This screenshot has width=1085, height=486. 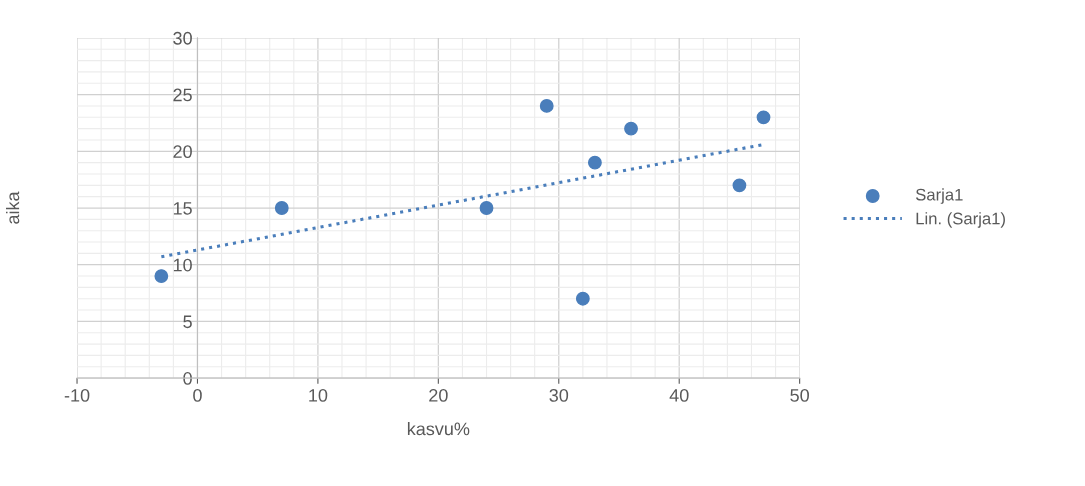 What do you see at coordinates (182, 208) in the screenshot?
I see `y-tick-label: 15` at bounding box center [182, 208].